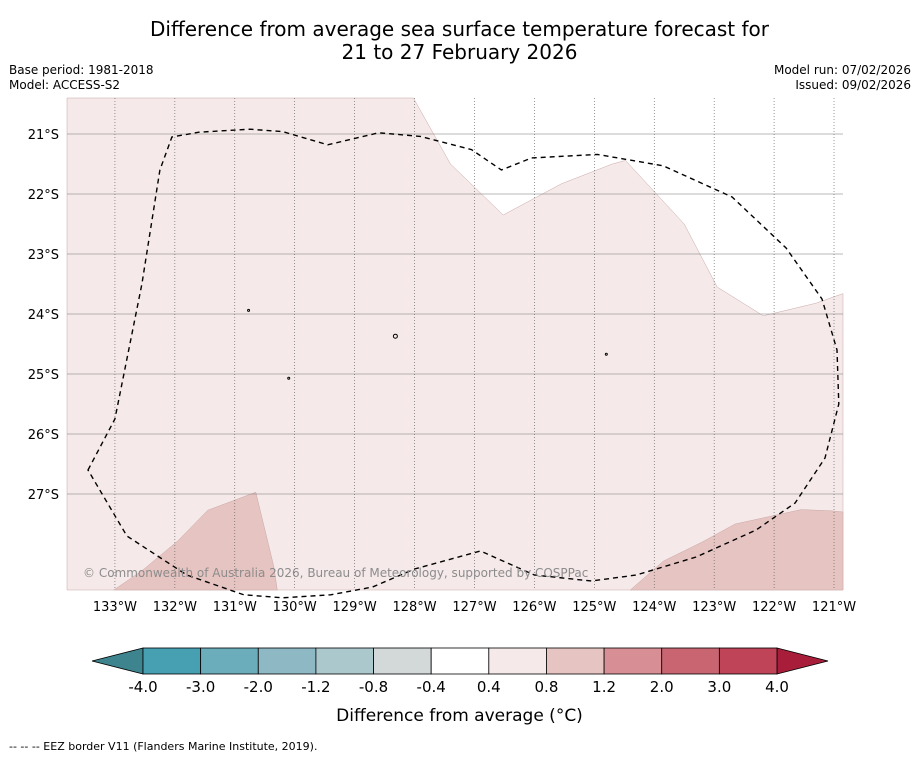  I want to click on southeast-warm-region, so click(736, 550).